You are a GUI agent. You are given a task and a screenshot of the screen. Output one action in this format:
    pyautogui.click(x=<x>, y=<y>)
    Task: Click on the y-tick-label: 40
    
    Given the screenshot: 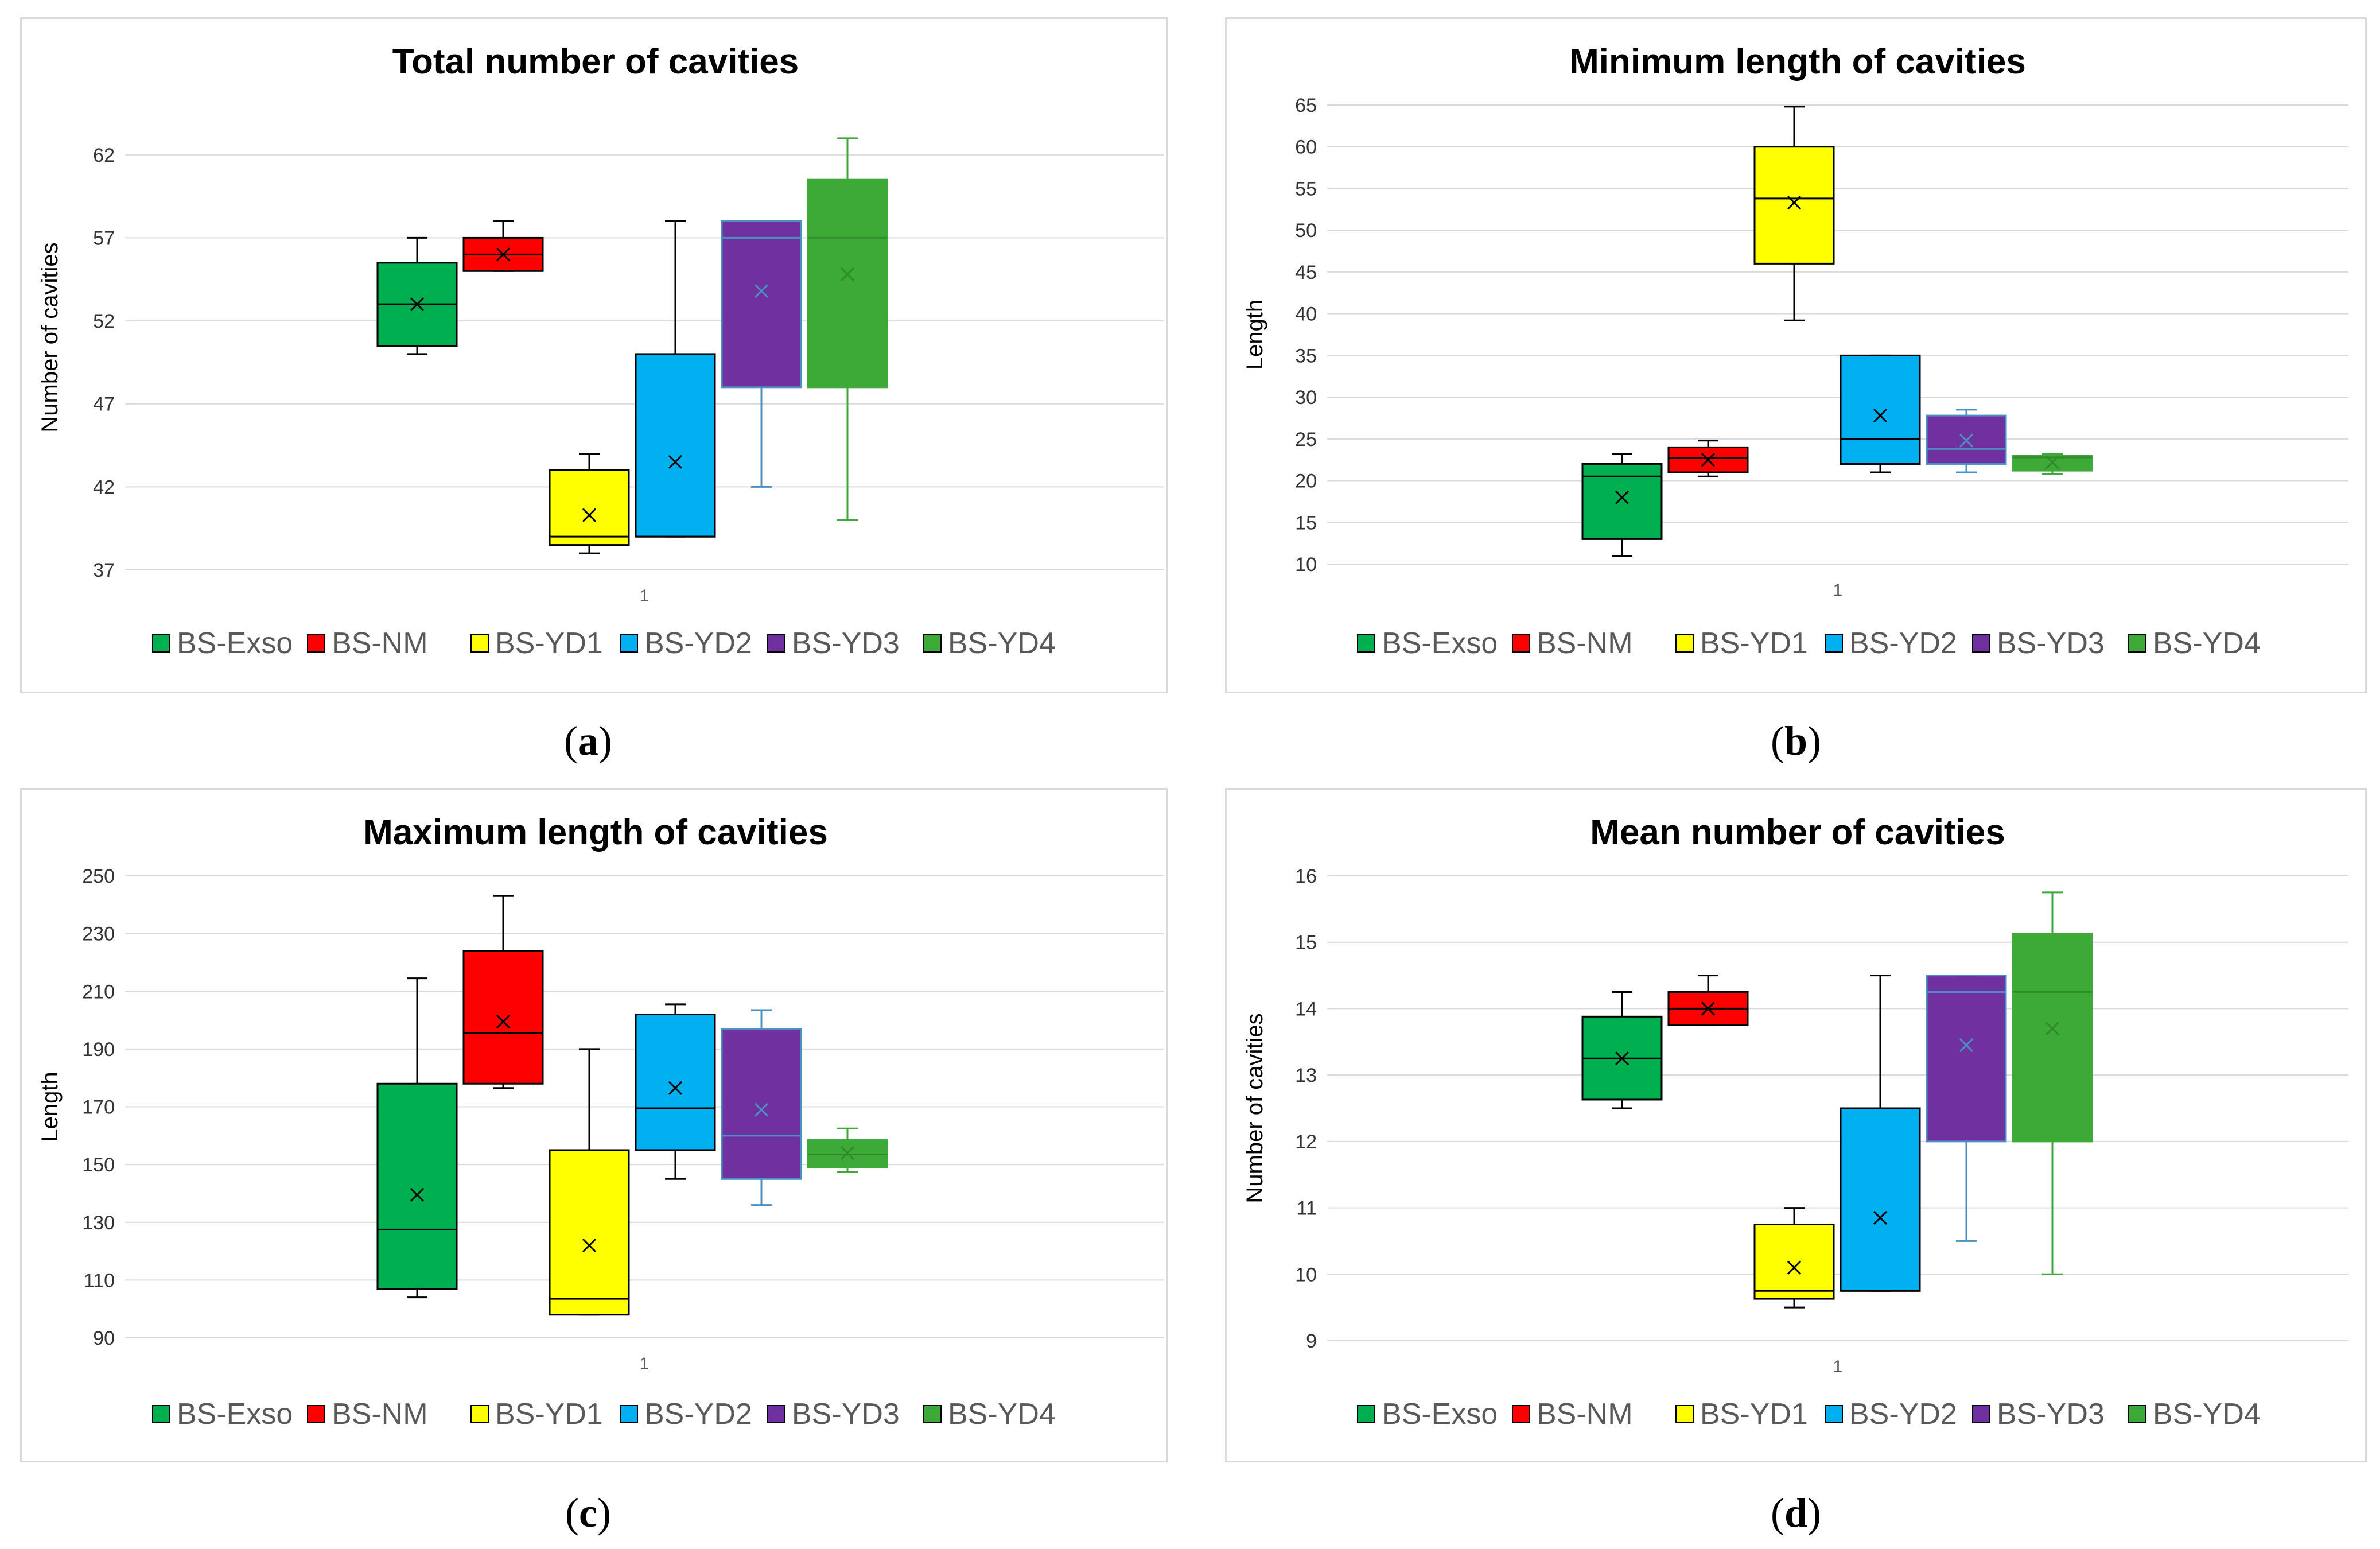 What is the action you would take?
    pyautogui.click(x=1306, y=314)
    